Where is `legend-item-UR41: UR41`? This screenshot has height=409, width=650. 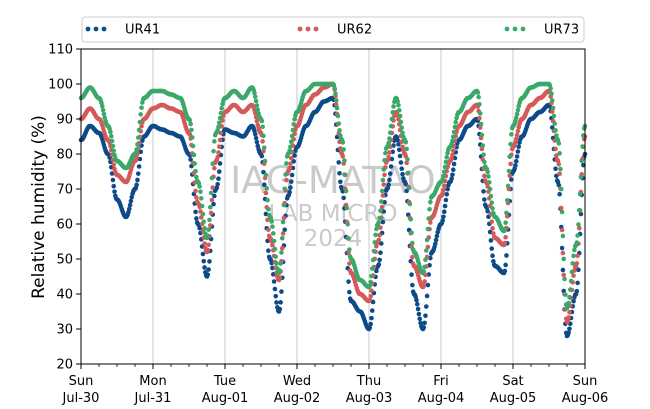 legend-item-UR41: UR41 is located at coordinates (122, 30).